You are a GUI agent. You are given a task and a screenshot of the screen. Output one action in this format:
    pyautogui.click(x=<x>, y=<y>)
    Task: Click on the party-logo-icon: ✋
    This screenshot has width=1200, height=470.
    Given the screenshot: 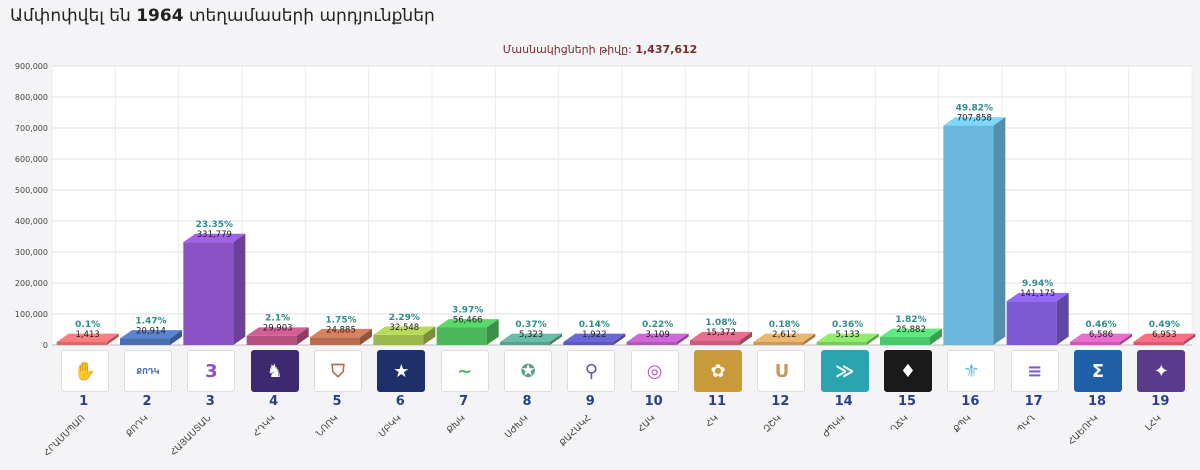 What is the action you would take?
    pyautogui.click(x=84, y=371)
    